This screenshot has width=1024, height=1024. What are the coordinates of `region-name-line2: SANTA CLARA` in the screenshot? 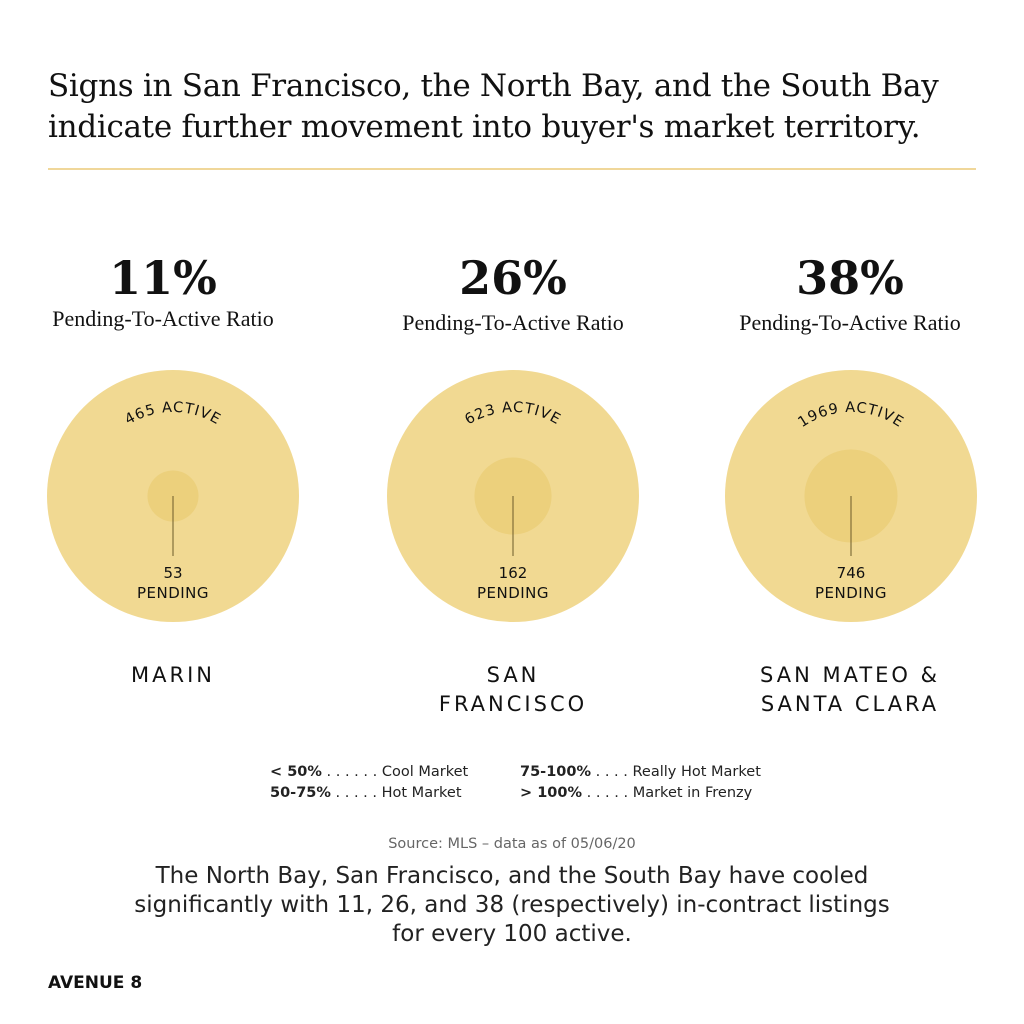 It's located at (850, 704).